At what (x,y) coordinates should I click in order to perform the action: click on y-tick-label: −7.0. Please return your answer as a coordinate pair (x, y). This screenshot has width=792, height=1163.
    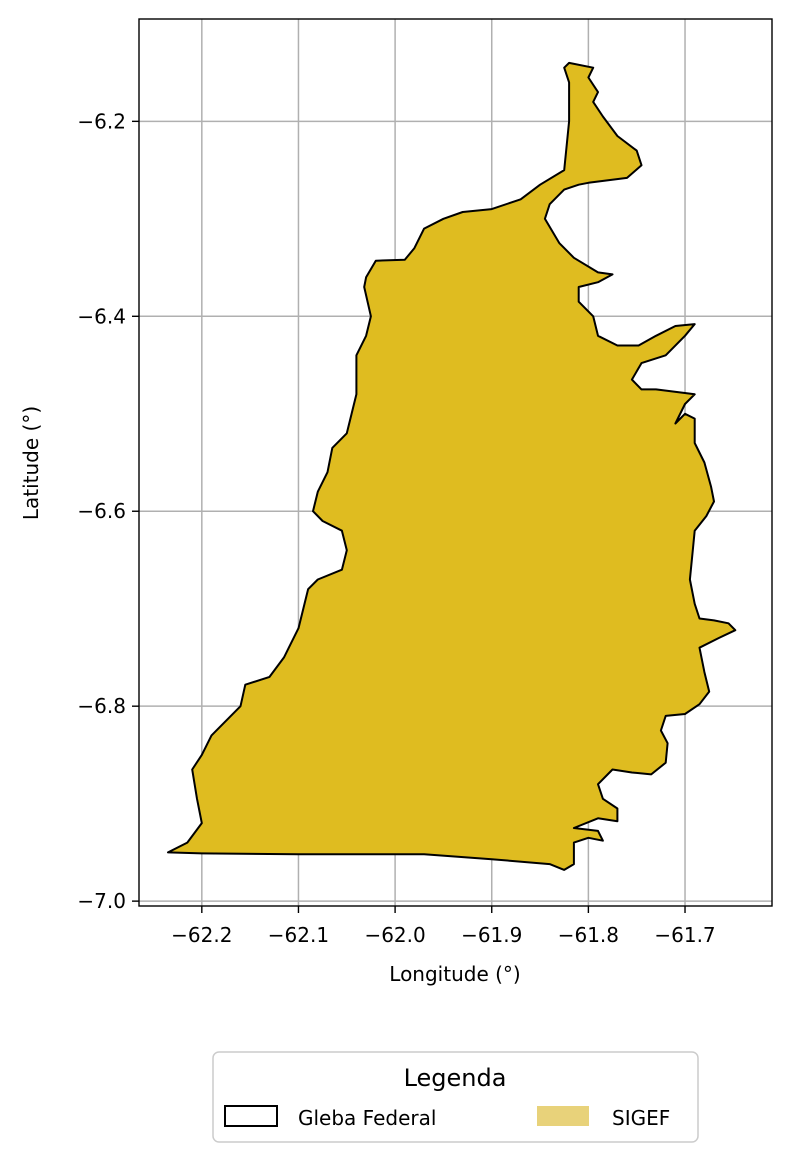
    Looking at the image, I should click on (101, 901).